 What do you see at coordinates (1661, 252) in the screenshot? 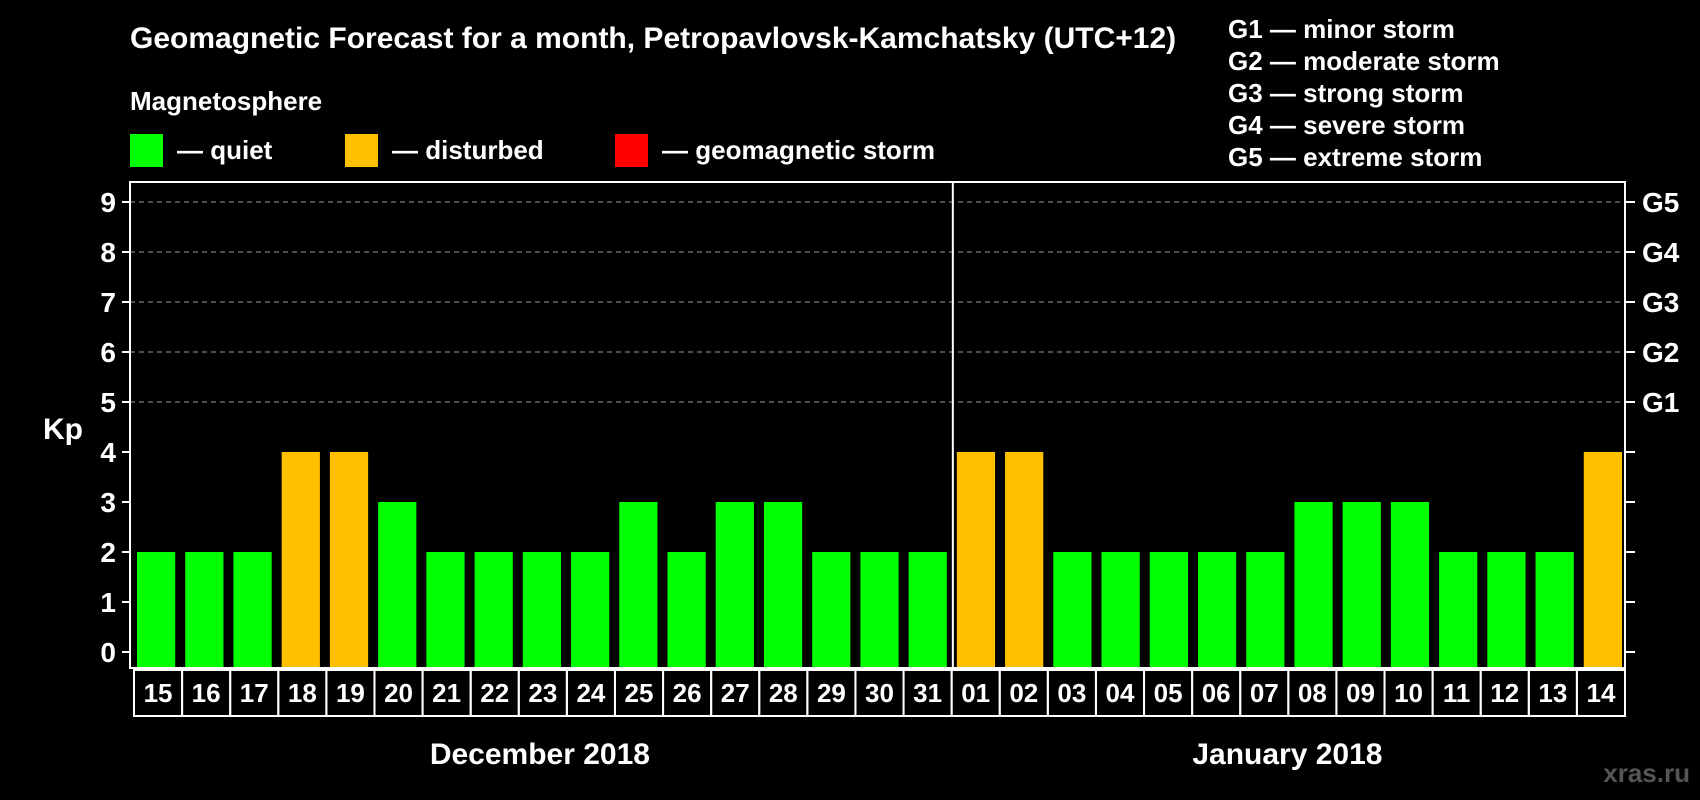
I see `right-tick-label-G4: G4` at bounding box center [1661, 252].